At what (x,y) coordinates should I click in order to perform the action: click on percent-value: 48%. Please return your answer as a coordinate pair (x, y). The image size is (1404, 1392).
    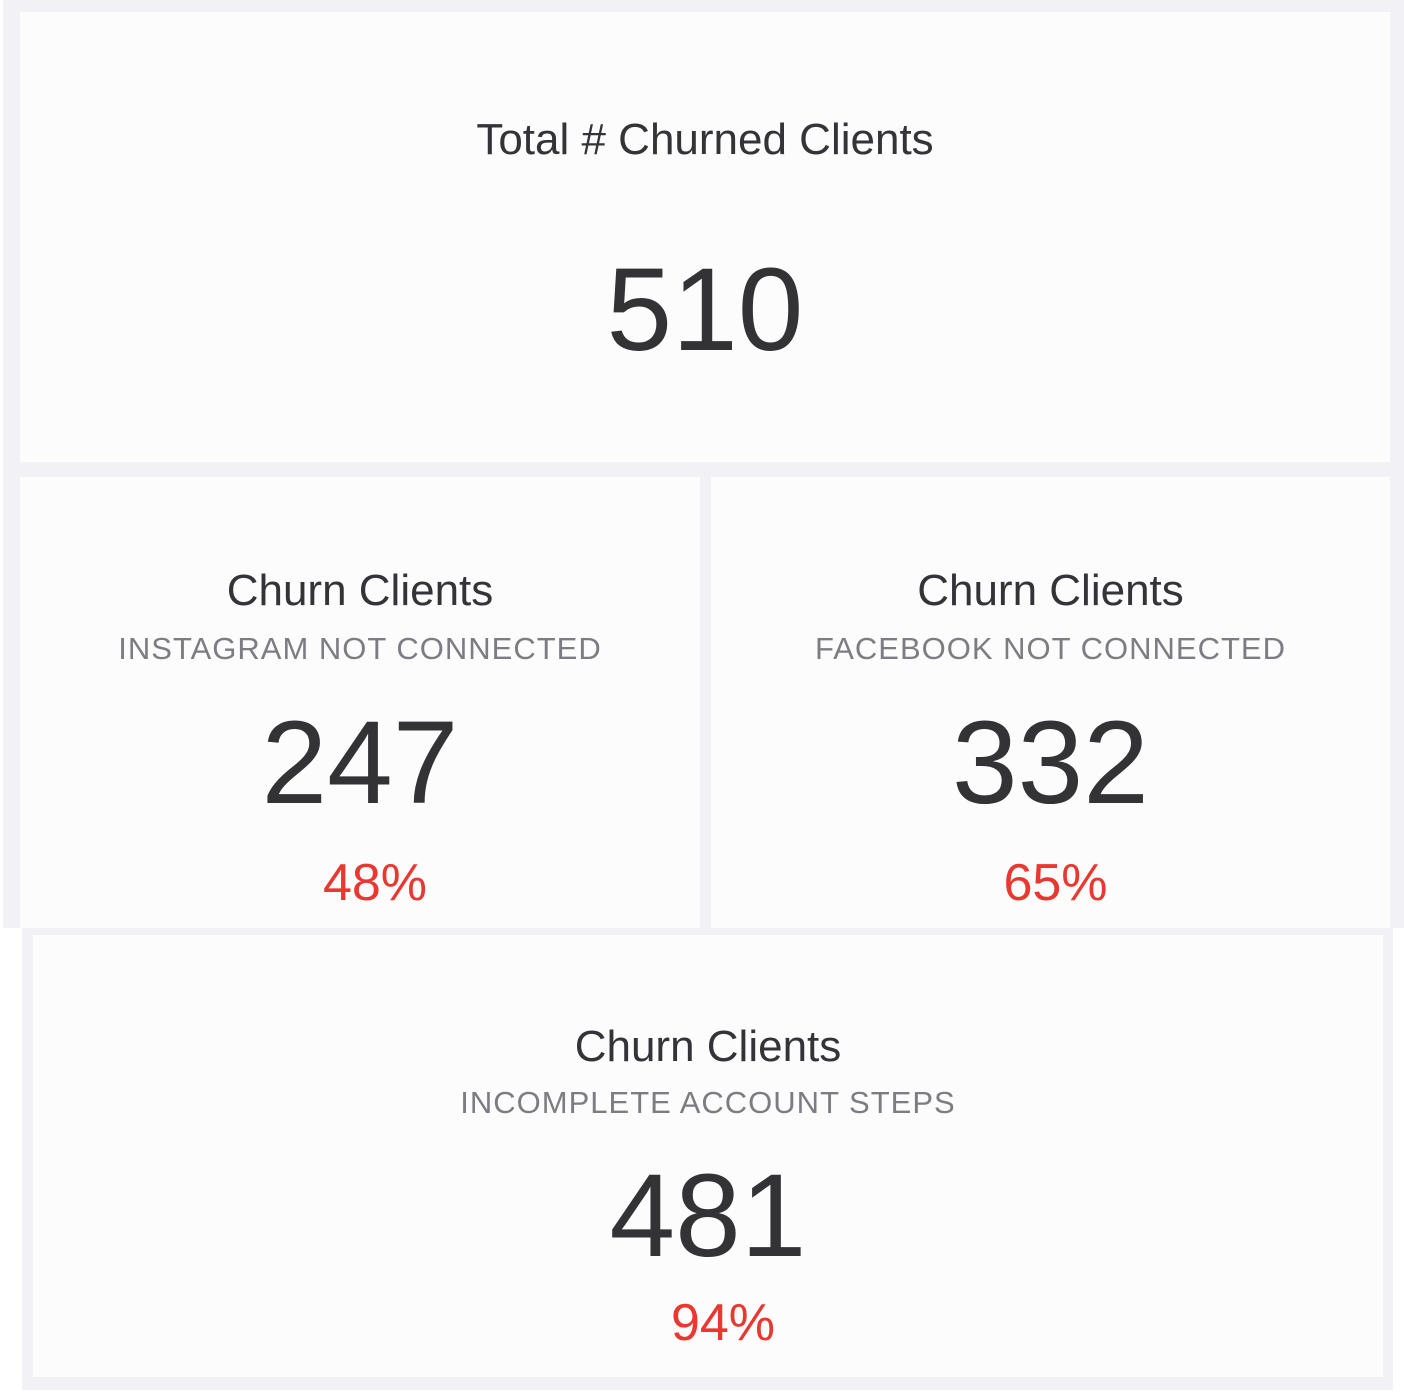
    Looking at the image, I should click on (375, 883).